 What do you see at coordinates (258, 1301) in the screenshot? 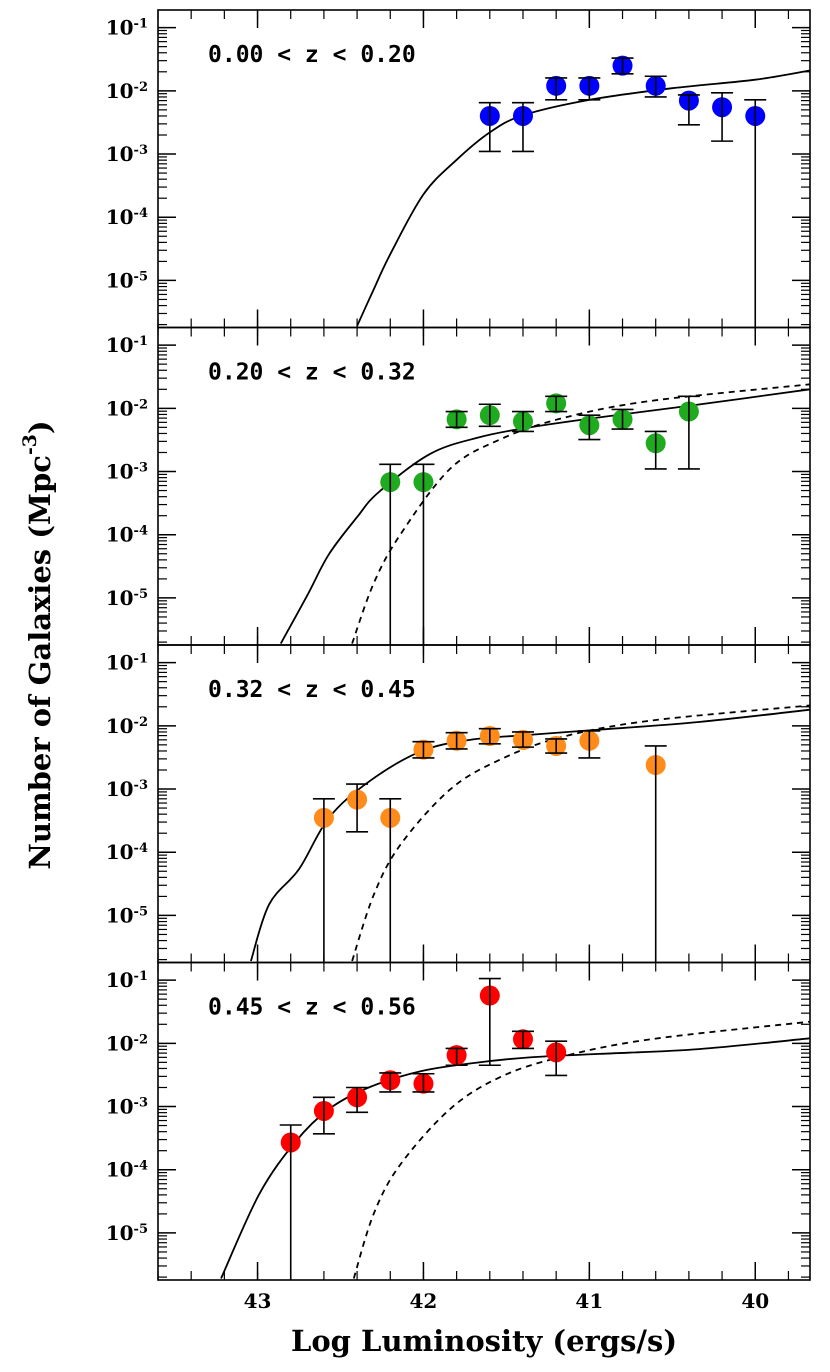
I see `x-tick-label: 43` at bounding box center [258, 1301].